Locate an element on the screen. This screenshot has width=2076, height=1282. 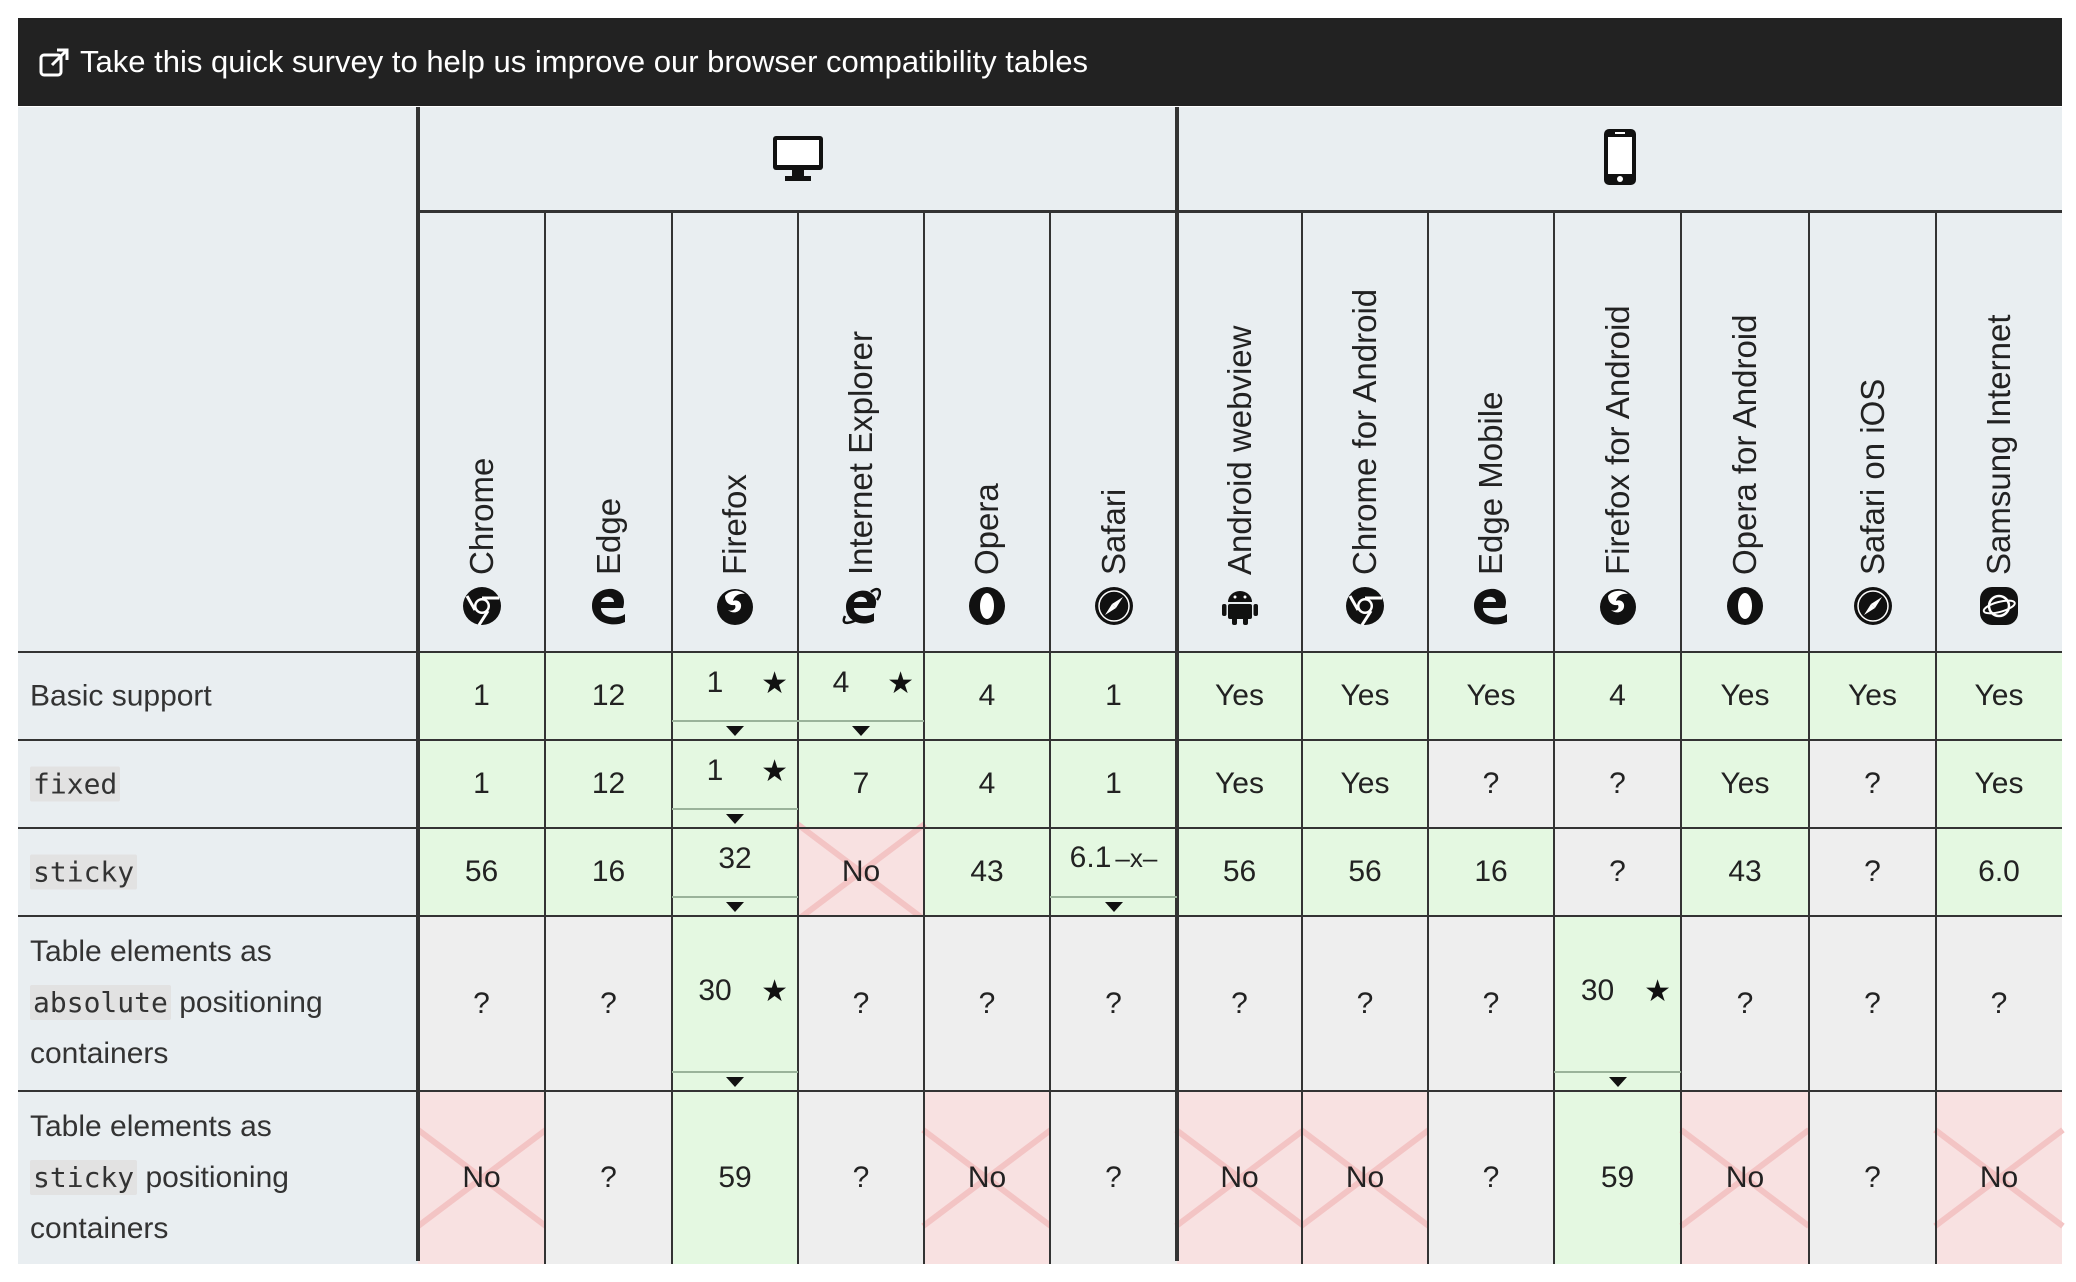
support-cell: 59 is located at coordinates (1617, 1177).